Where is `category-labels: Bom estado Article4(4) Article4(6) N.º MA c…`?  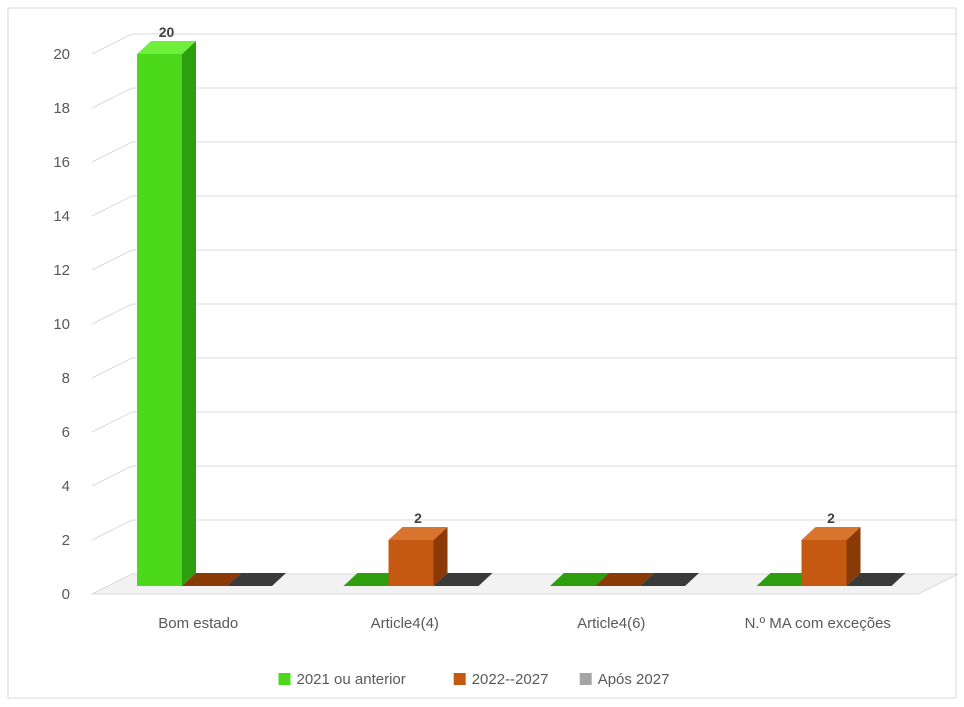 category-labels: Bom estado Article4(4) Article4(6) N.º MA c… is located at coordinates (524, 623).